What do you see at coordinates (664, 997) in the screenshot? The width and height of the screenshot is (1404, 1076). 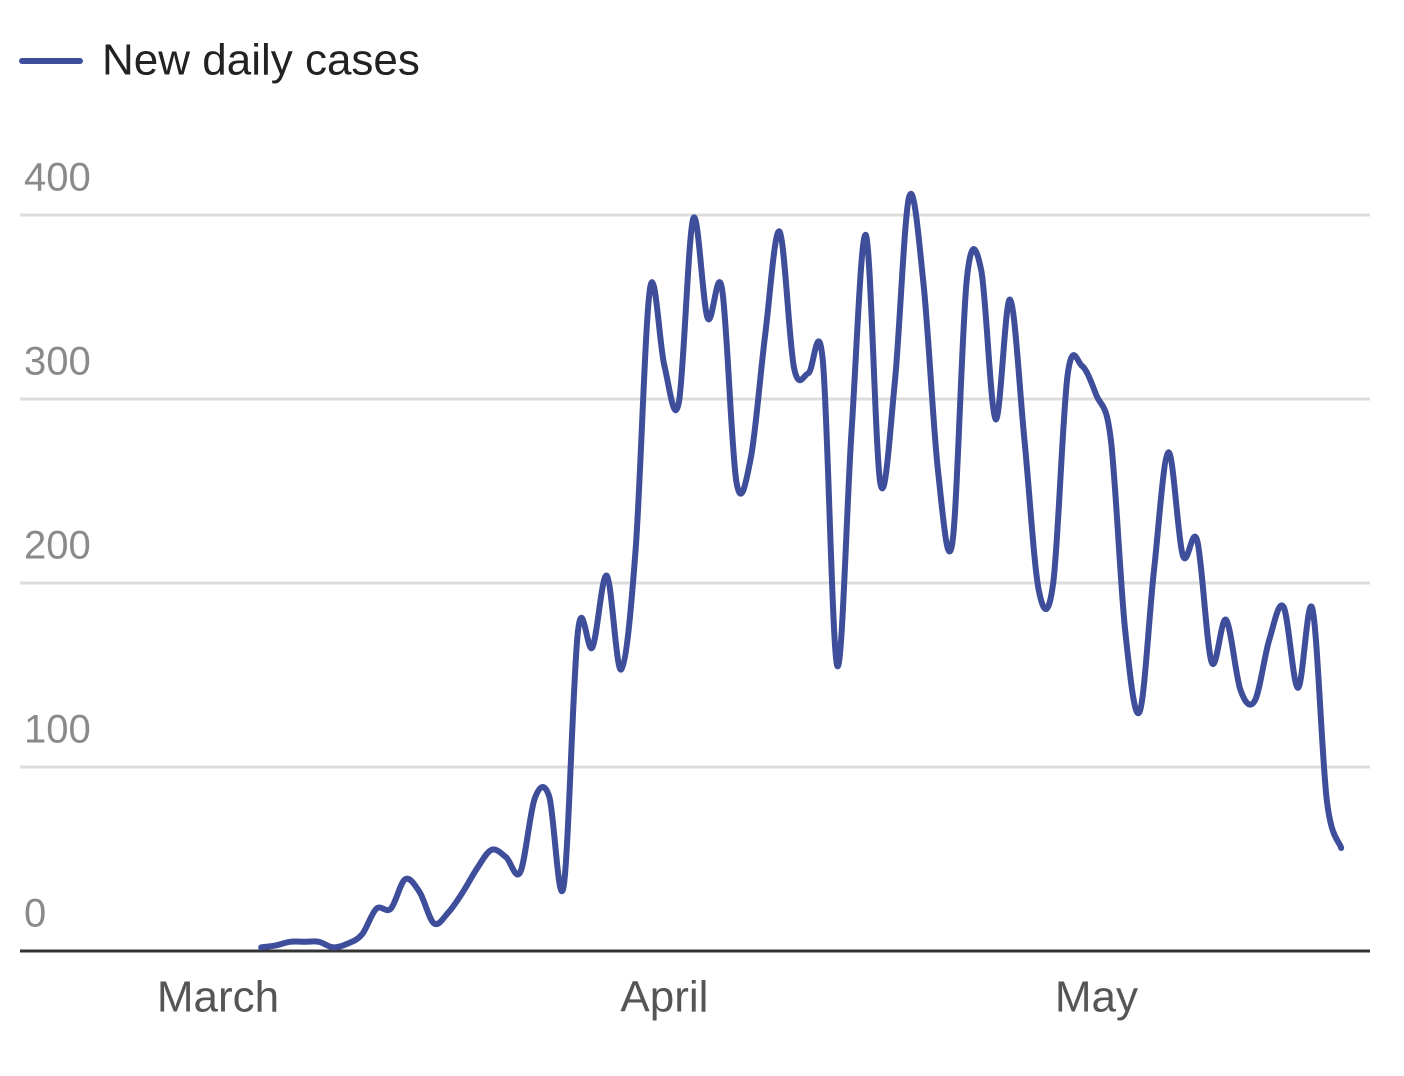 I see `x-tick-label: April` at bounding box center [664, 997].